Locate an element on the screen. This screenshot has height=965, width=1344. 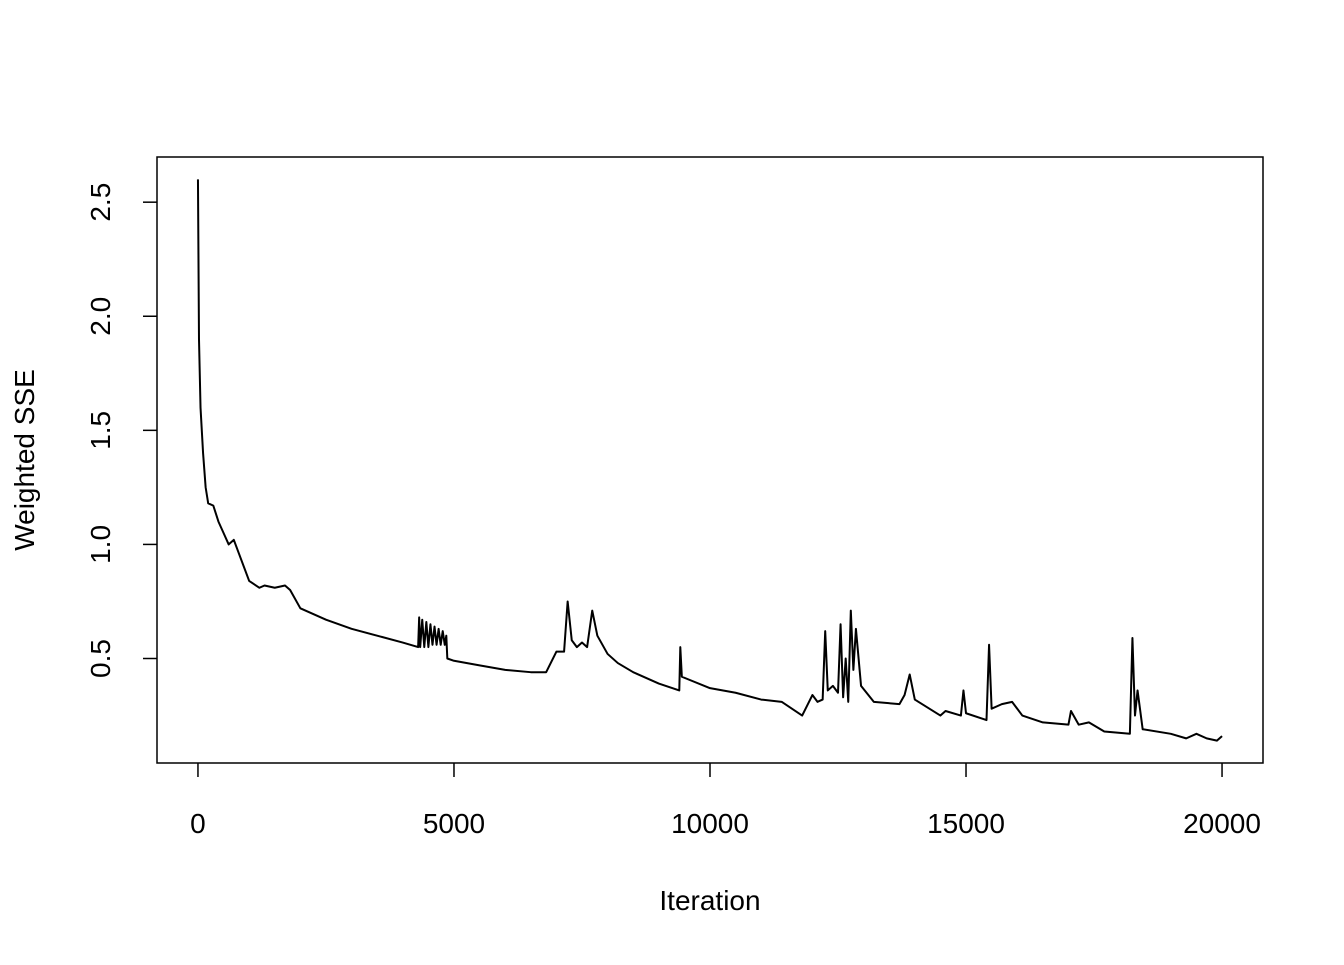
y-tick-label: 1.0 is located at coordinates (100, 544).